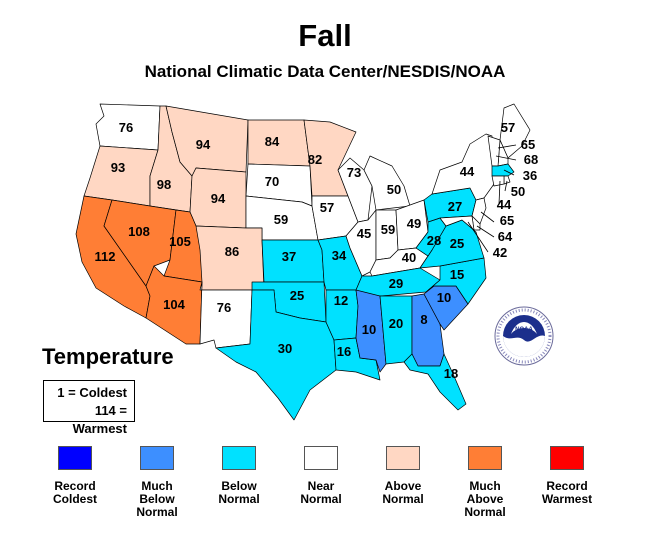 The width and height of the screenshot is (650, 534). What do you see at coordinates (567, 476) in the screenshot?
I see `legend-item-record-warmest: Record Warmest` at bounding box center [567, 476].